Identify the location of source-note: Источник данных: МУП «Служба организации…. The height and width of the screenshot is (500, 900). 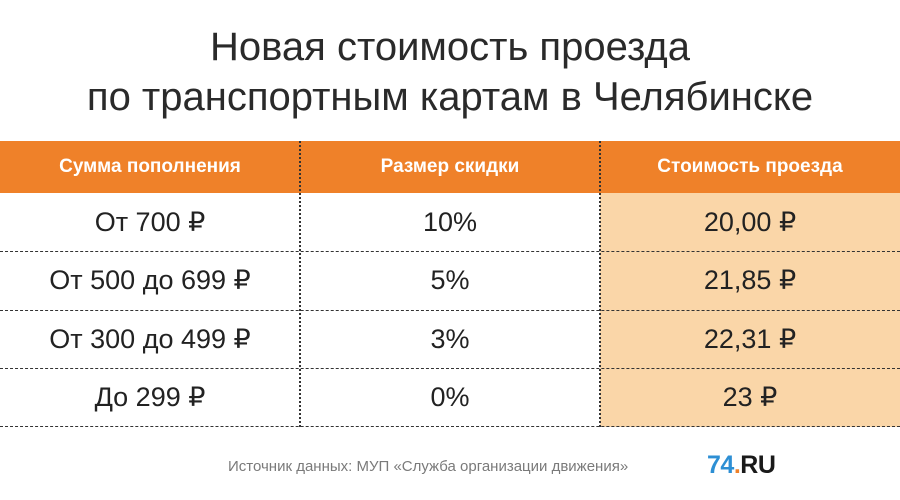
(428, 466).